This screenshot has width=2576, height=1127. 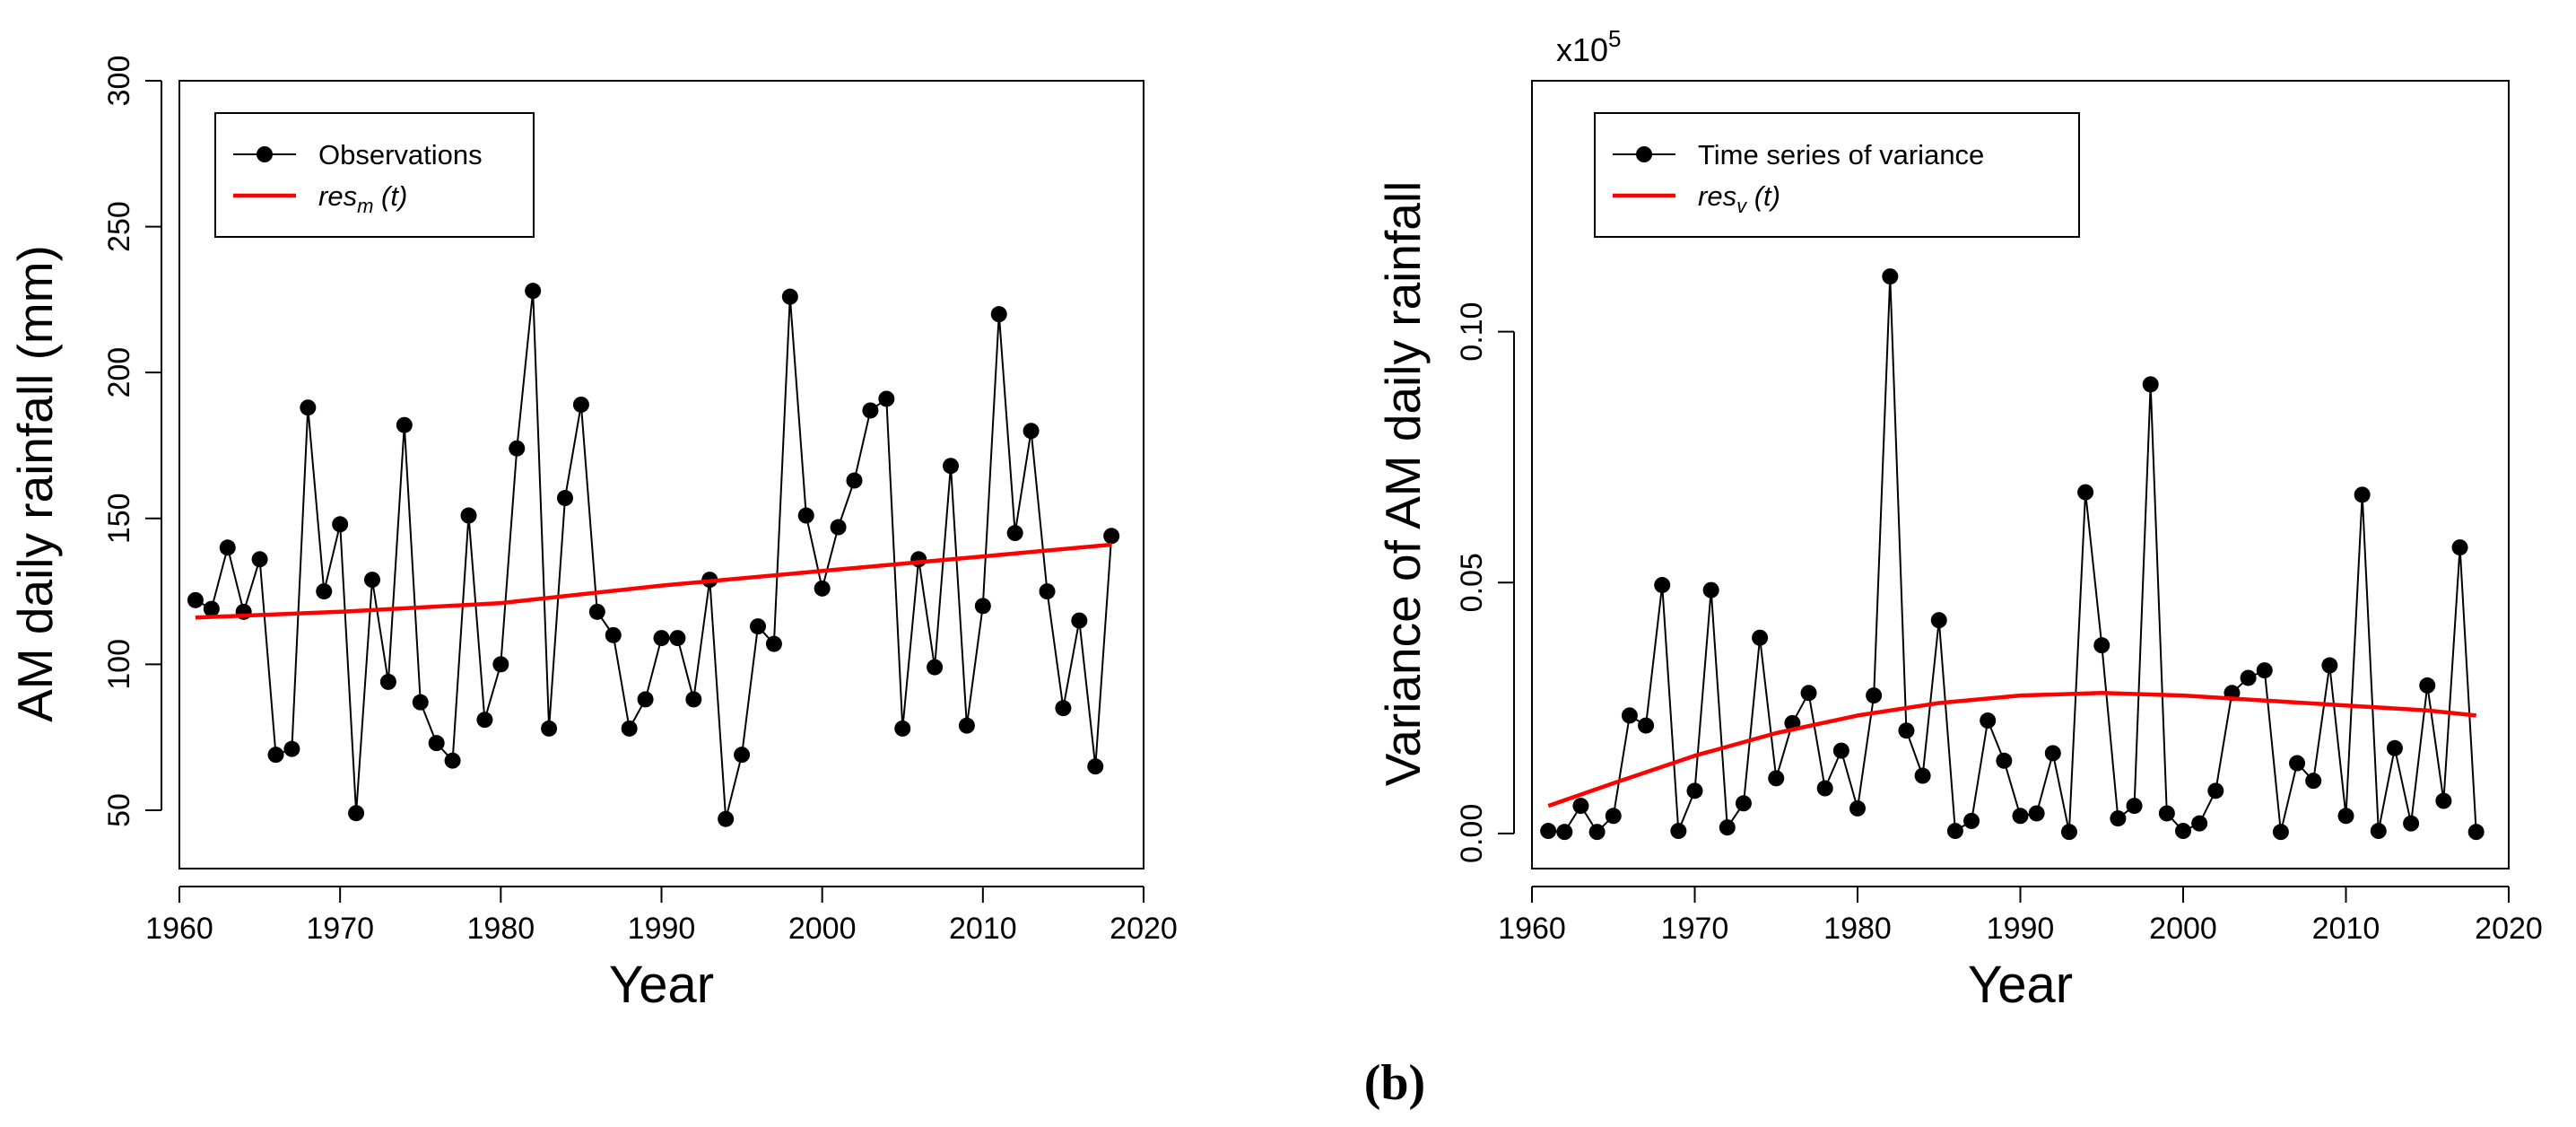 What do you see at coordinates (822, 929) in the screenshot?
I see `x-tick-label: 2000` at bounding box center [822, 929].